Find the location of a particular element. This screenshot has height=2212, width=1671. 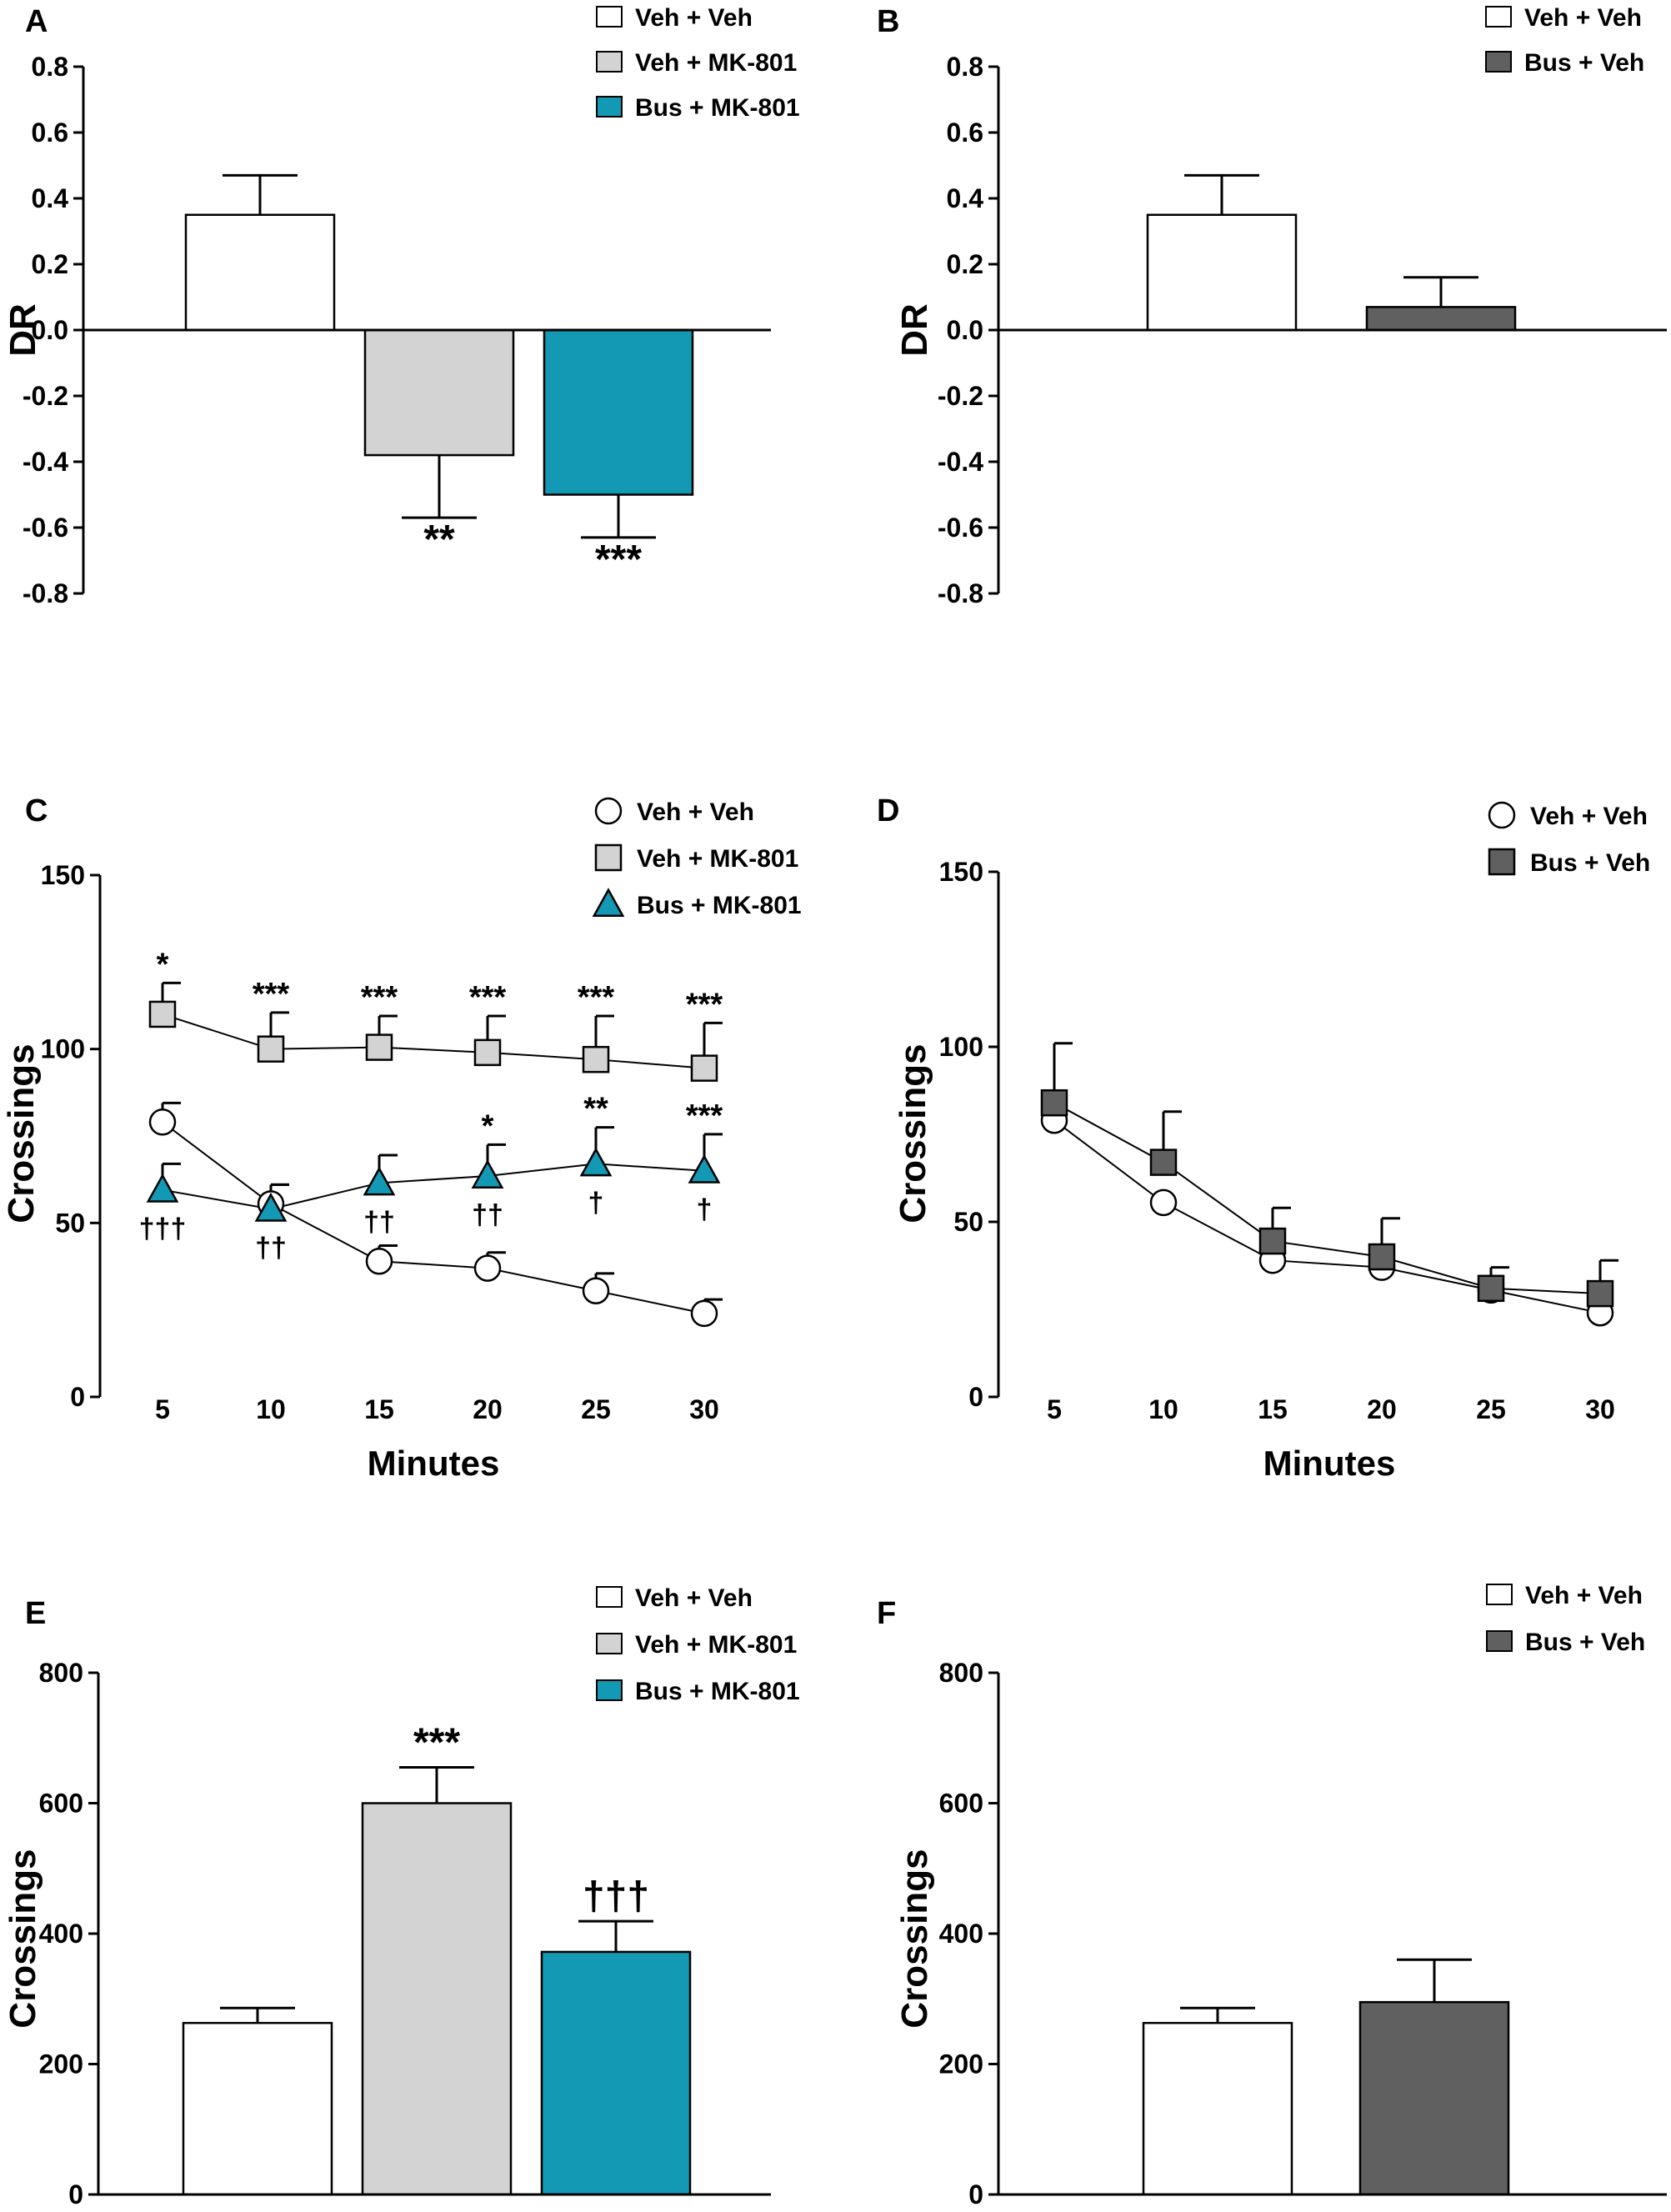

significance-label: † is located at coordinates (705, 1210).